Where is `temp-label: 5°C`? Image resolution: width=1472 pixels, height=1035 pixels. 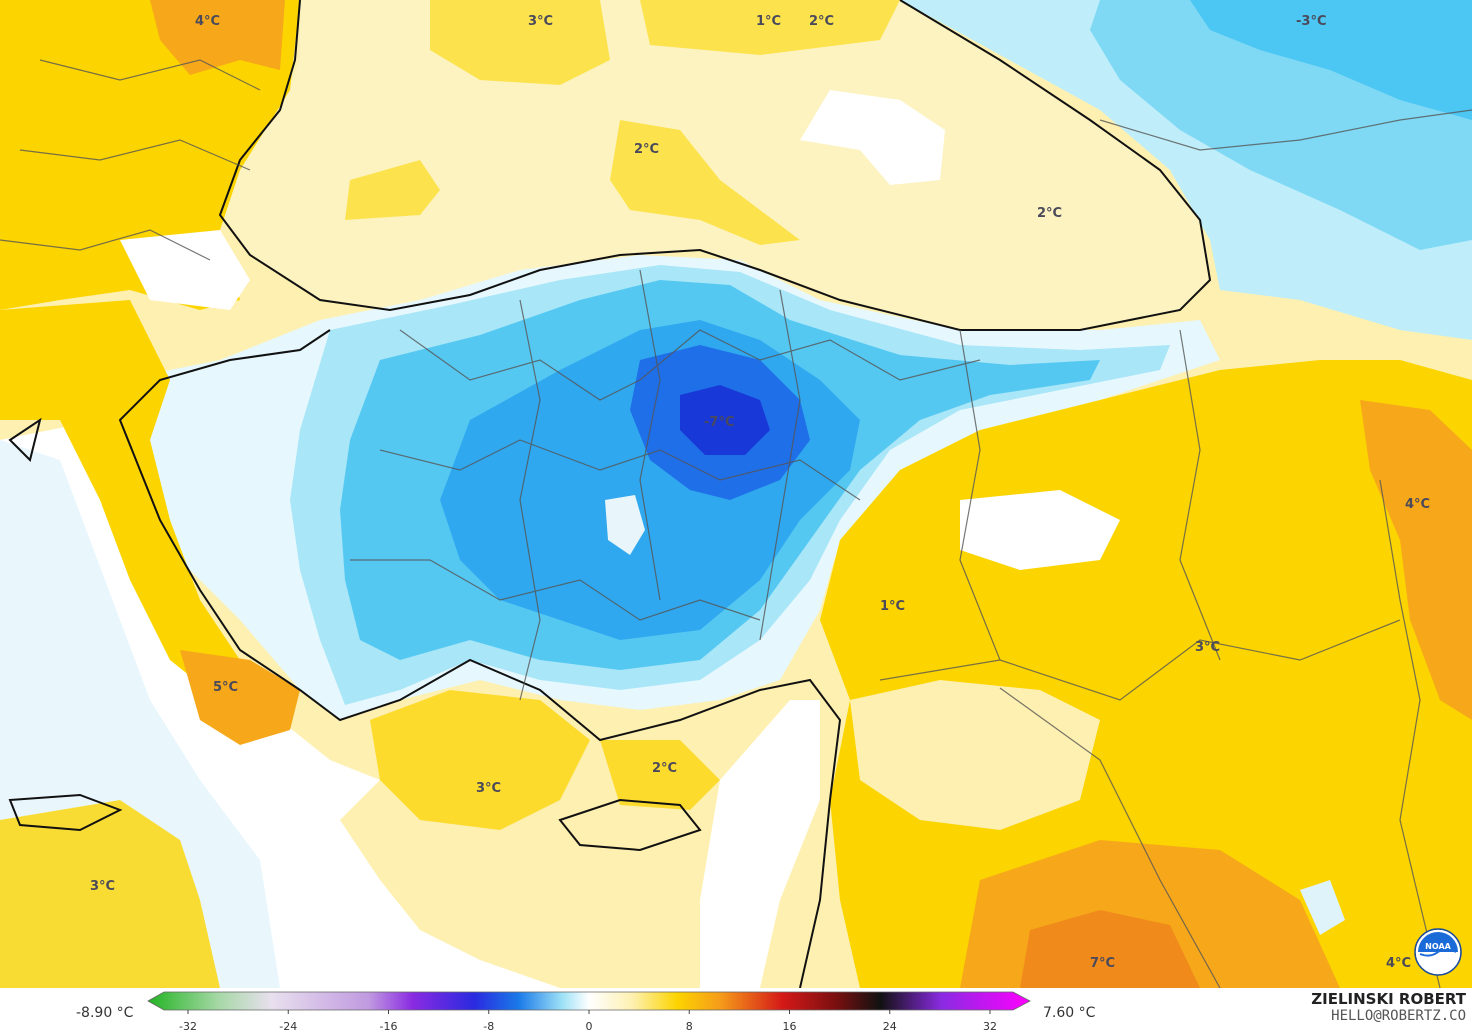
temp-label: 5°C is located at coordinates (225, 687).